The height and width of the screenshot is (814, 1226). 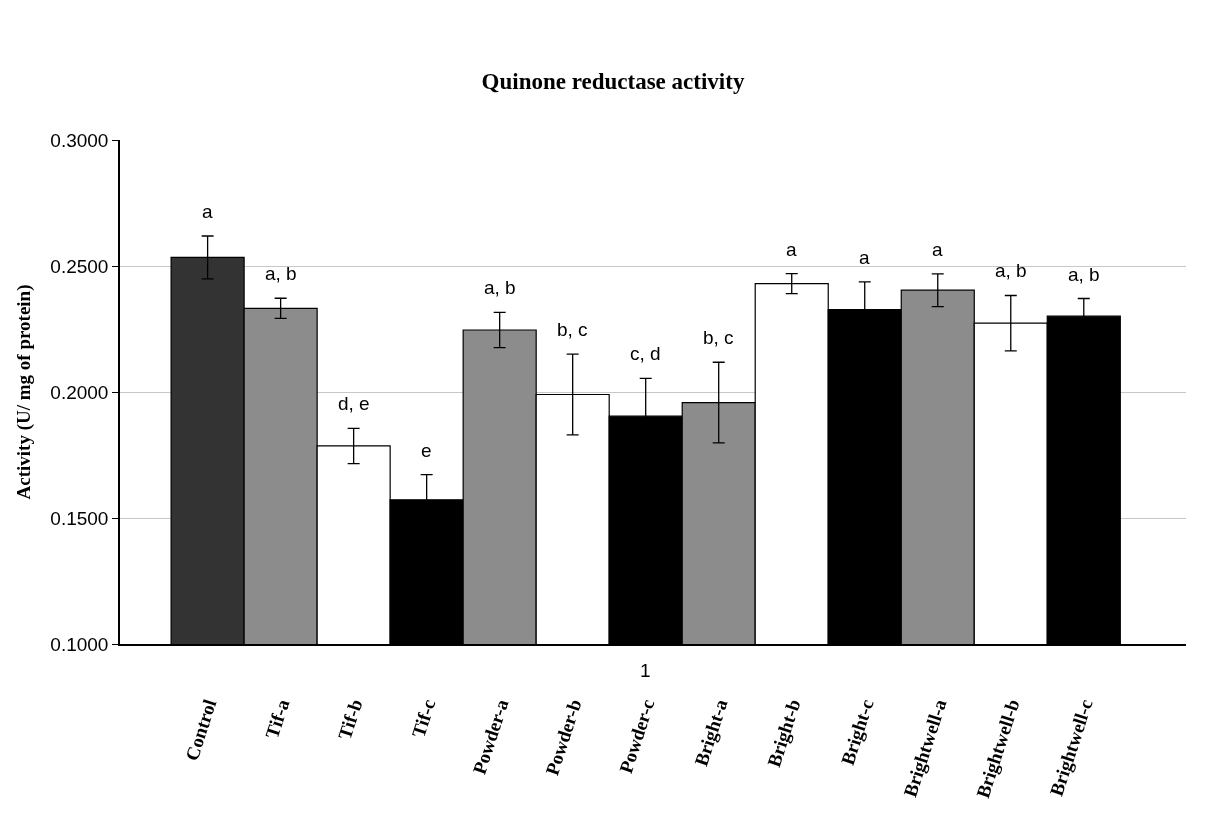 I want to click on y-axis-title: Activity (U/ mg of protein), so click(x=23, y=392).